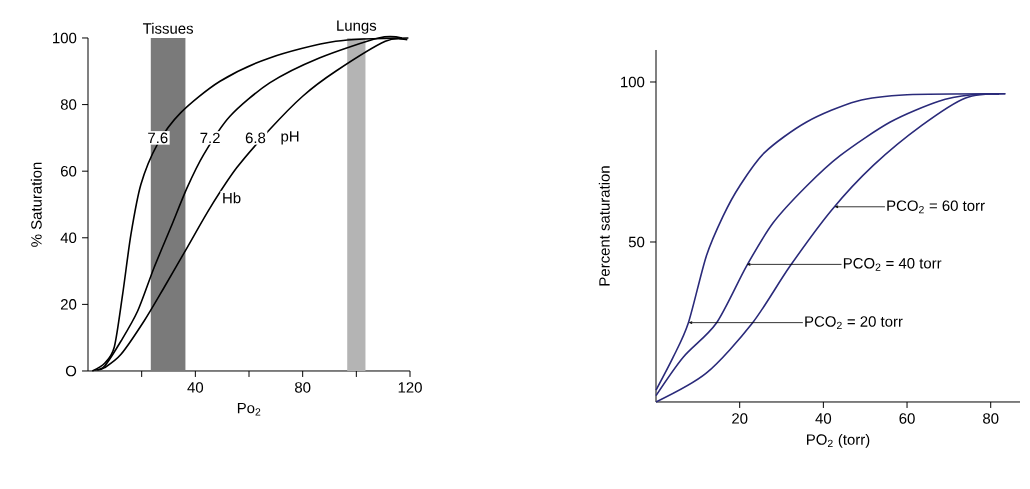 This screenshot has height=489, width=1030. What do you see at coordinates (907, 418) in the screenshot?
I see `x-tick-label: 60` at bounding box center [907, 418].